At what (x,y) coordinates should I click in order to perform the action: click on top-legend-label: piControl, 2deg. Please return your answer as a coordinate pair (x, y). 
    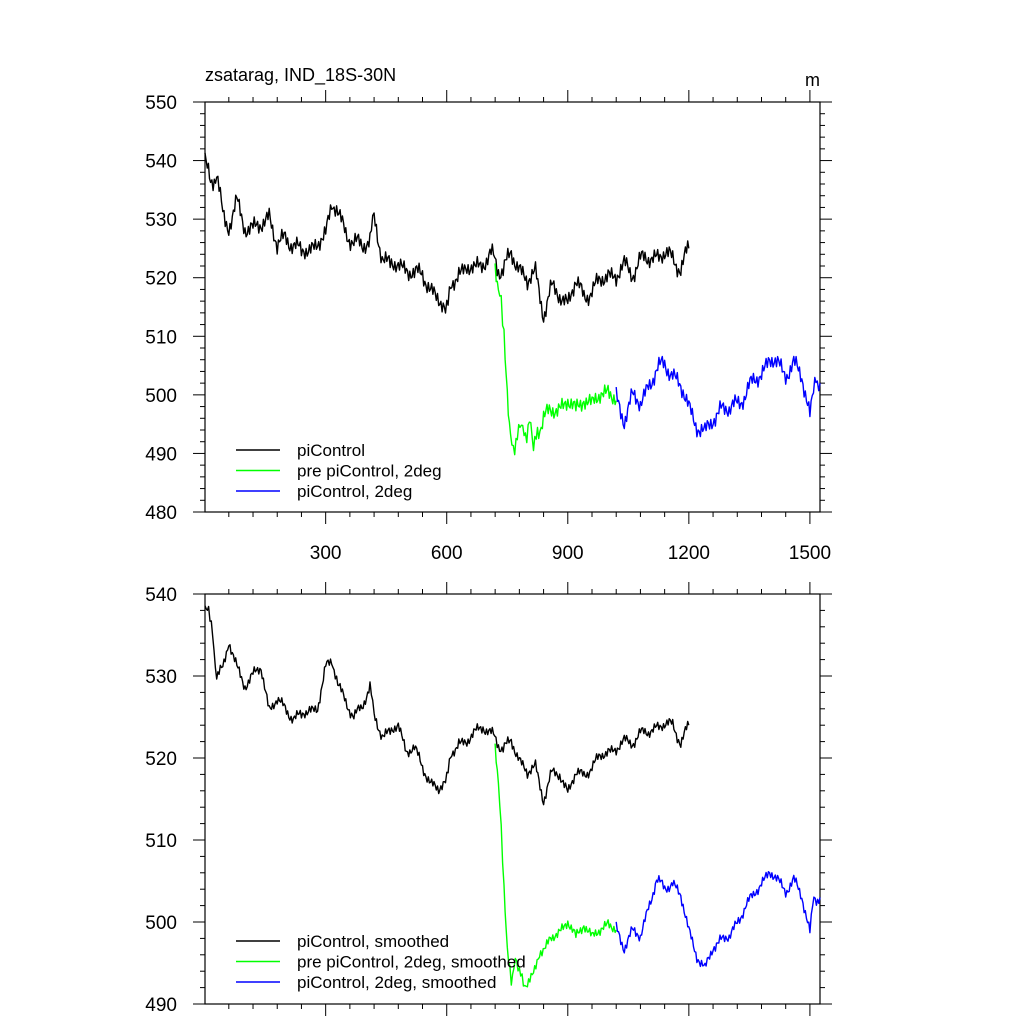
    Looking at the image, I should click on (354, 491).